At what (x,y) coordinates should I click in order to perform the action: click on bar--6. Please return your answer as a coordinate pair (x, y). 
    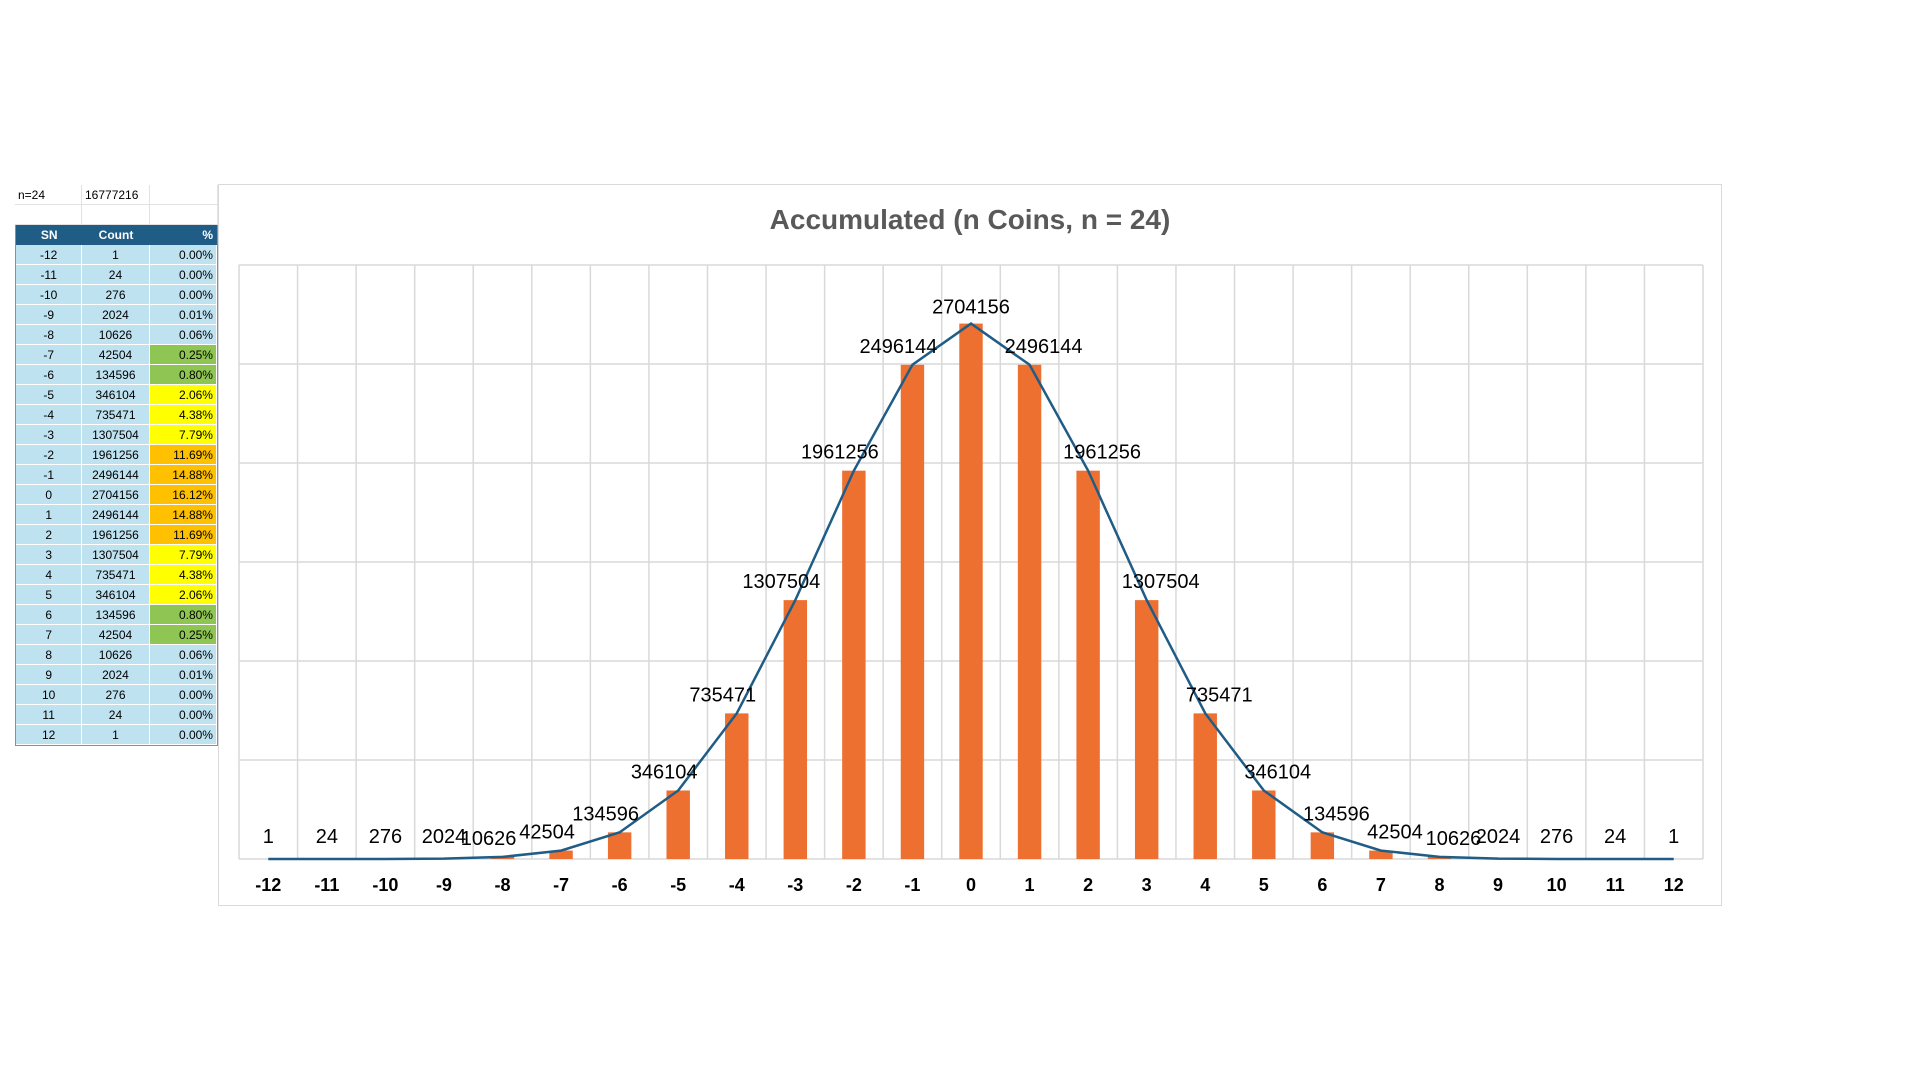
    Looking at the image, I should click on (619, 845).